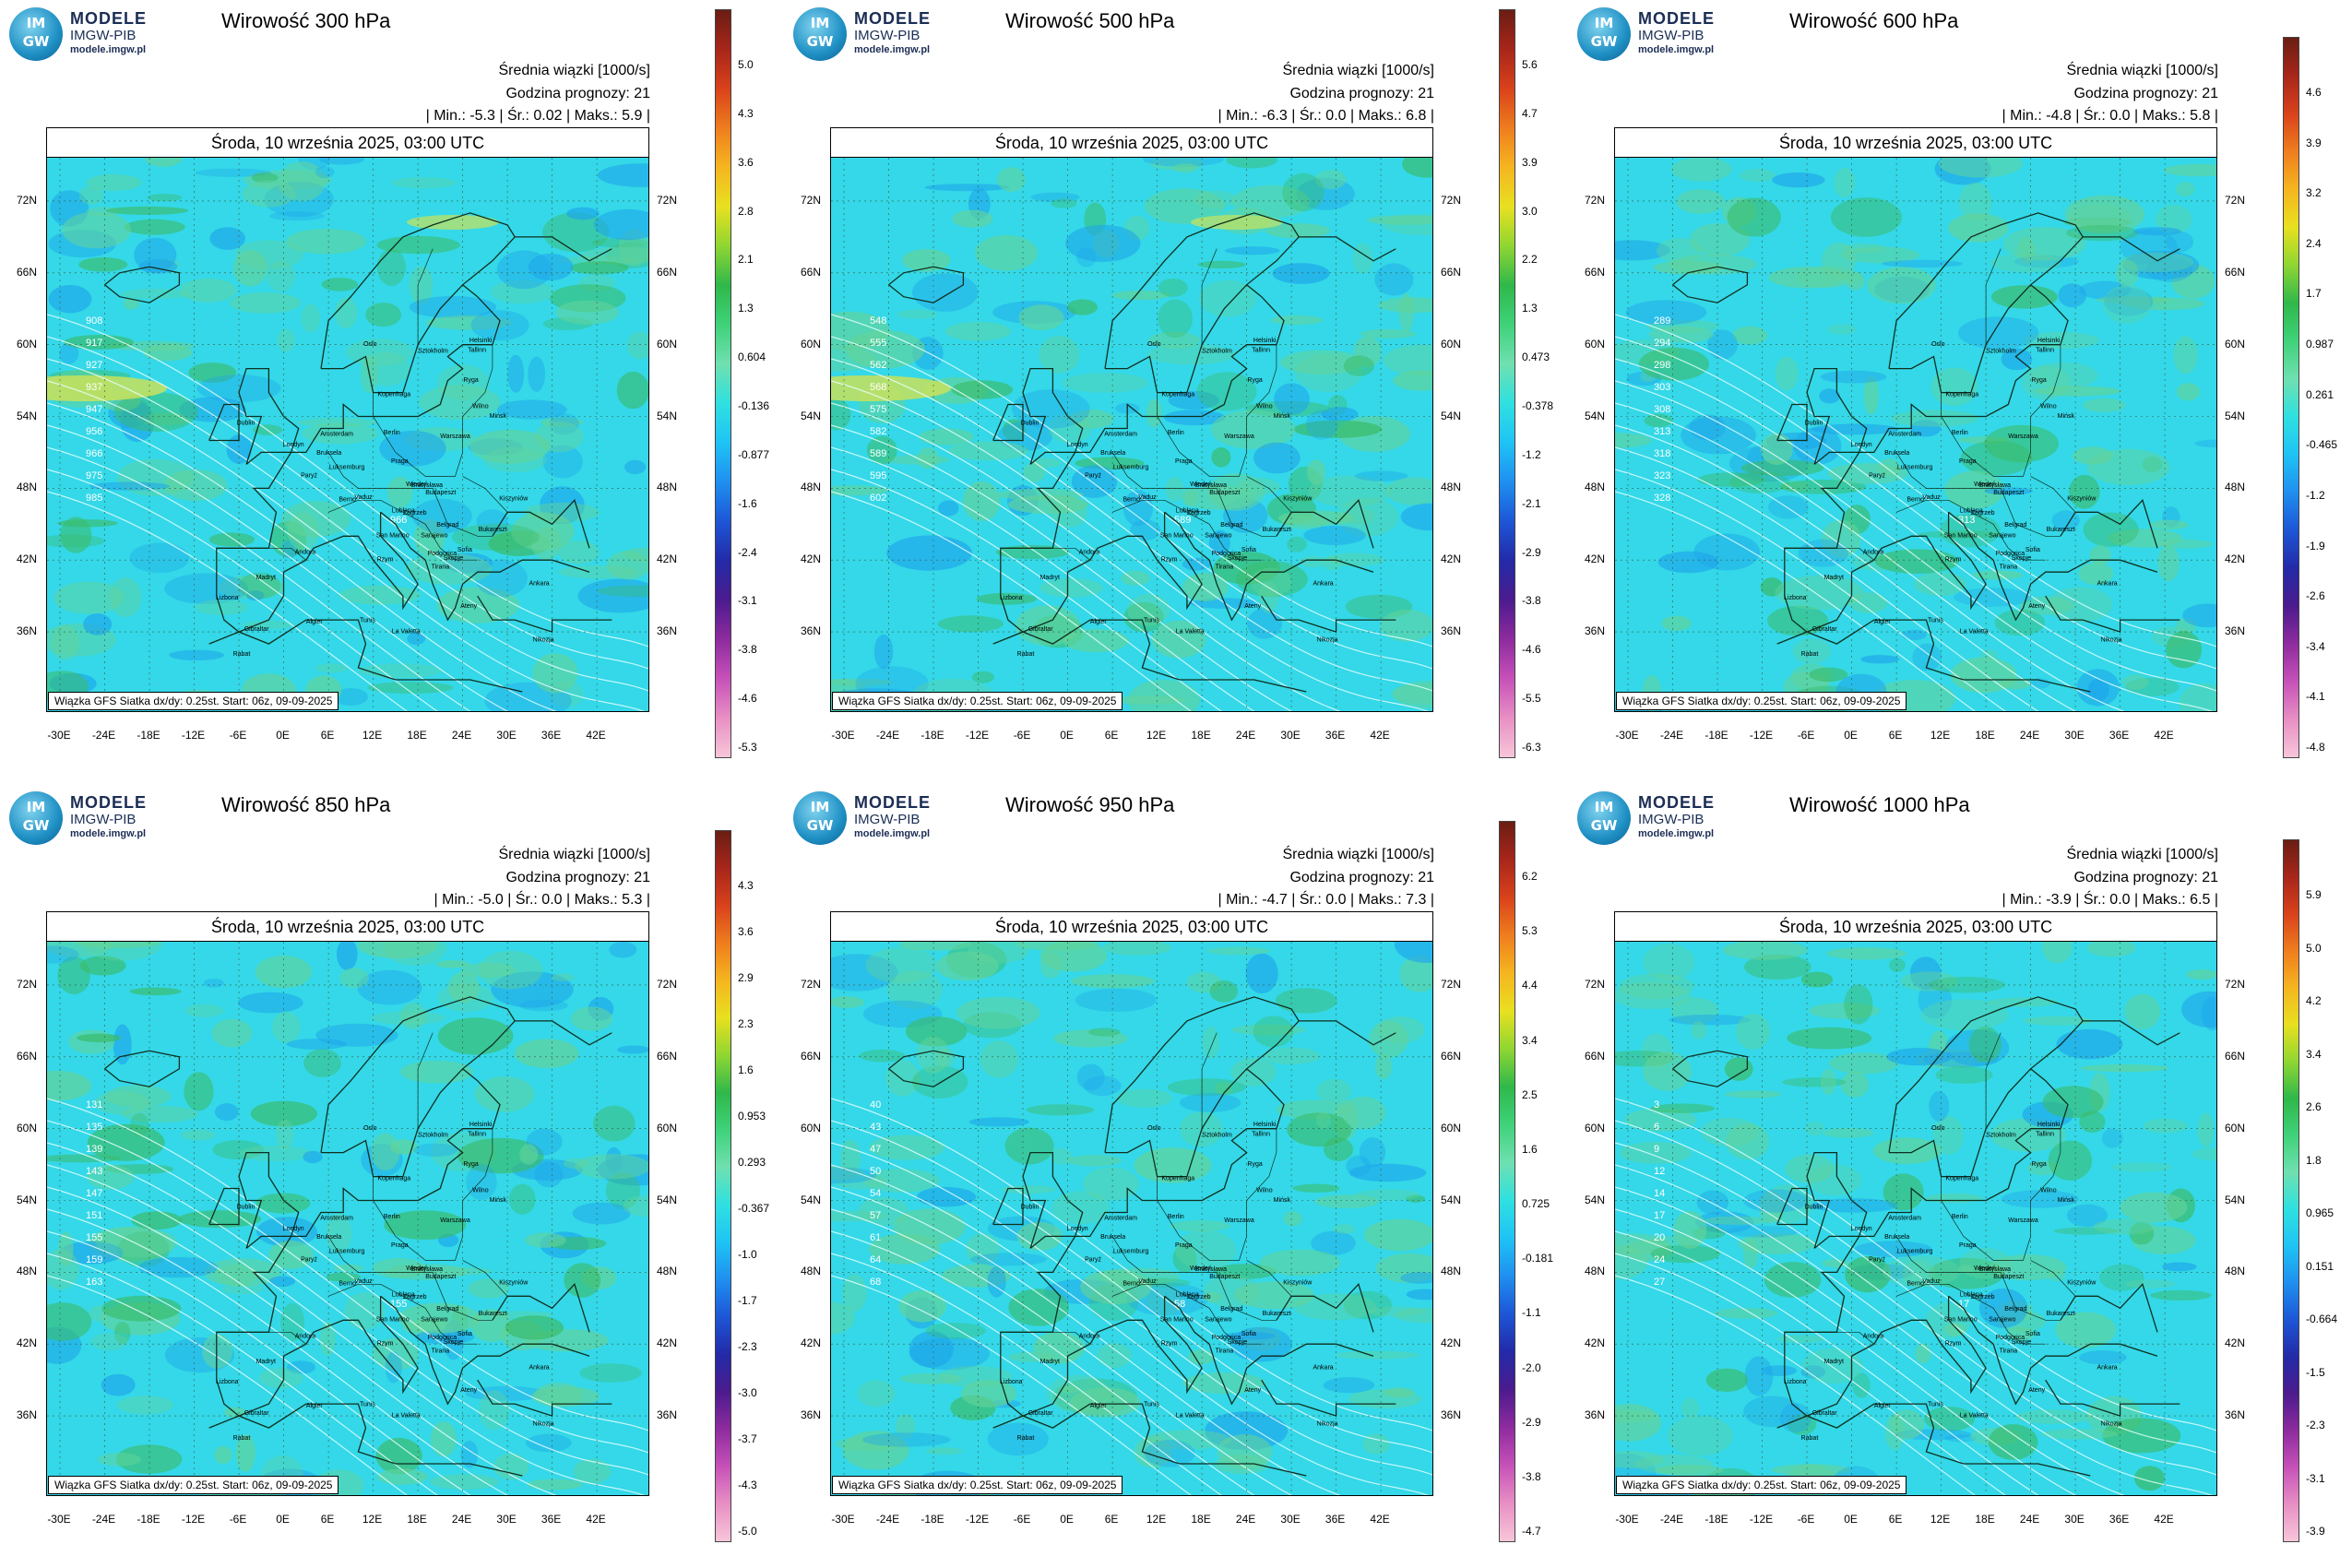 Image resolution: width=2352 pixels, height=1568 pixels. I want to click on contour-label: 47, so click(875, 1149).